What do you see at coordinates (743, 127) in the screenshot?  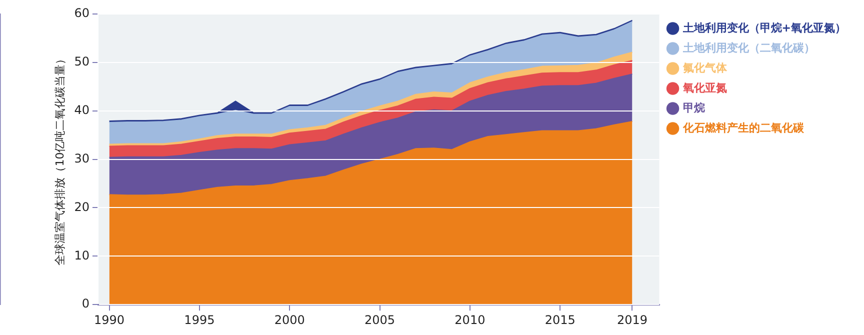 I see `legend-label: 化石燃料产生的二氧化碳` at bounding box center [743, 127].